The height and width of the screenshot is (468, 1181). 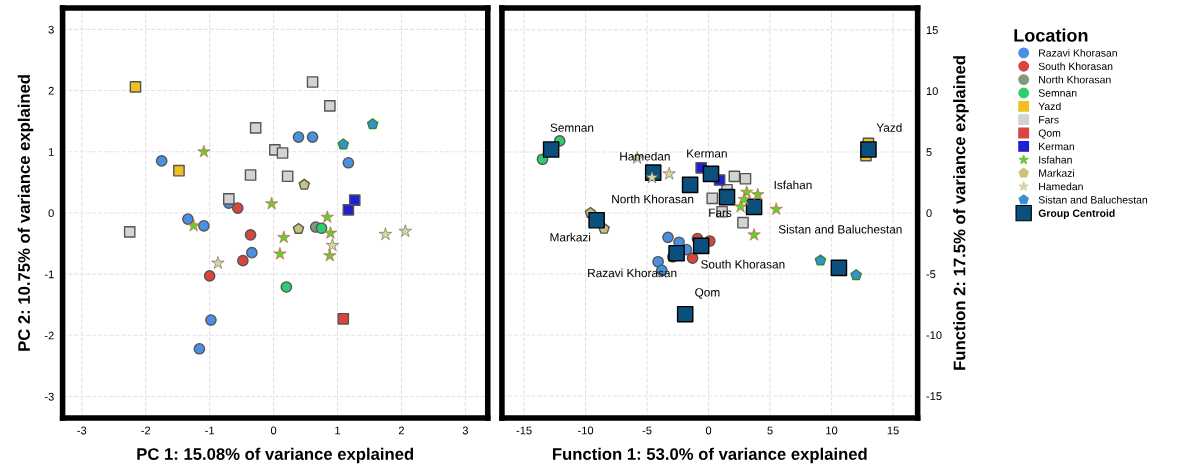 What do you see at coordinates (647, 430) in the screenshot?
I see `x-tick-label: -5` at bounding box center [647, 430].